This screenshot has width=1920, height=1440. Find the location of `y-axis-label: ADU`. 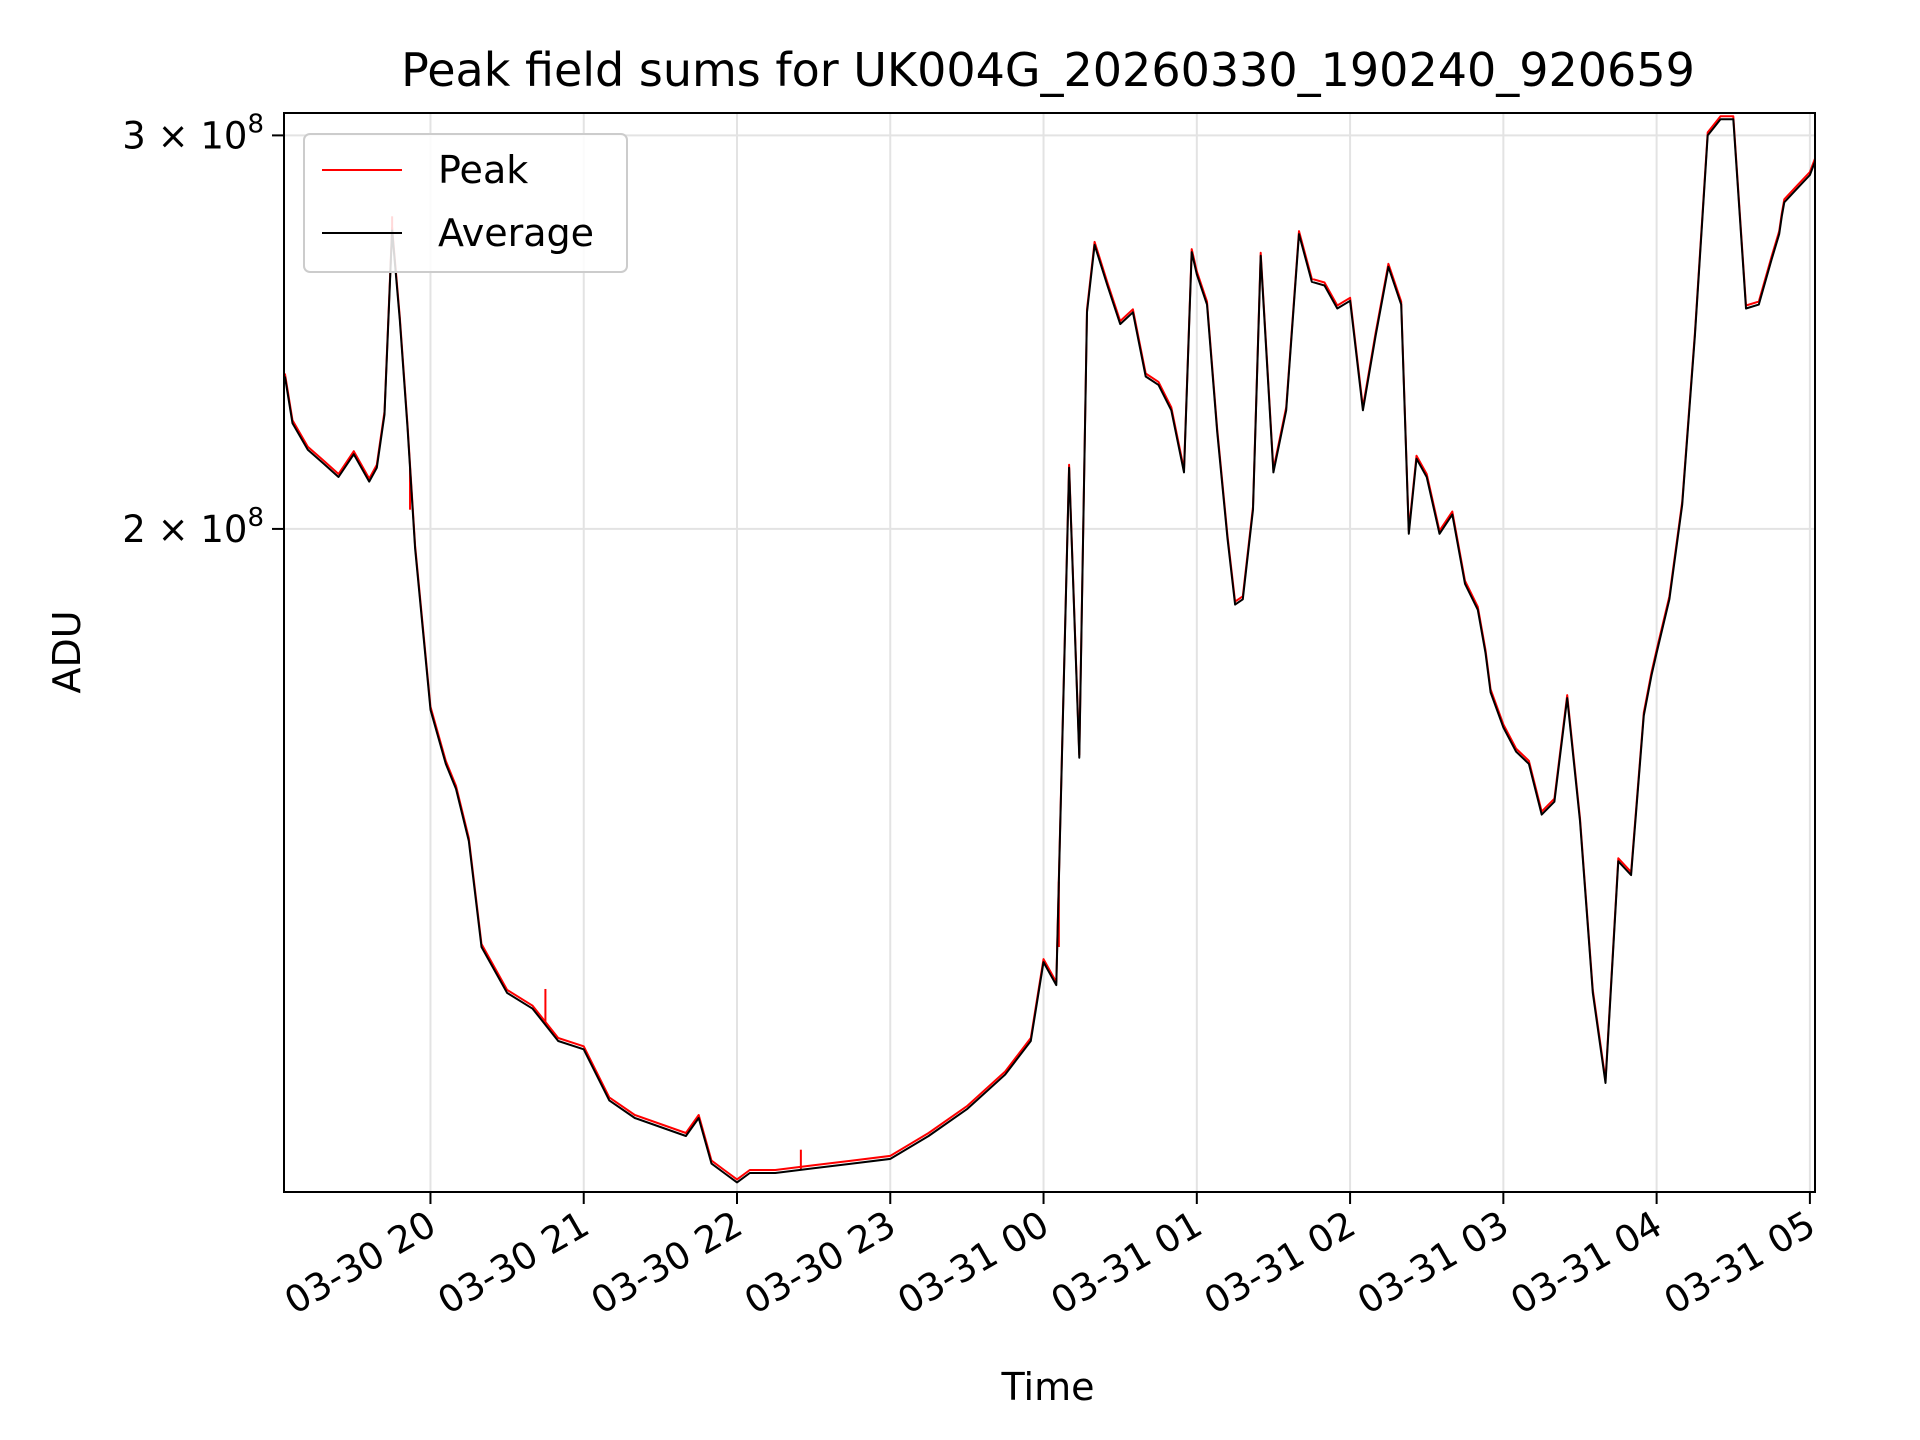

y-axis-label: ADU is located at coordinates (67, 651).